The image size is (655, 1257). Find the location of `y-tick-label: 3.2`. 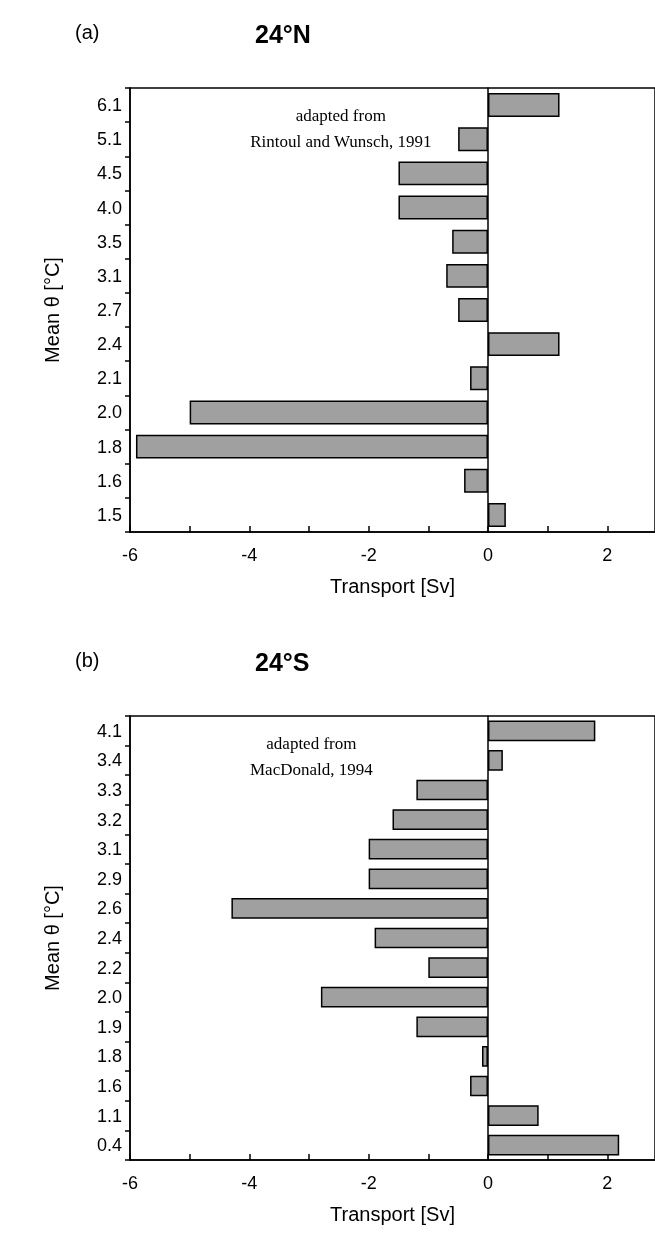

y-tick-label: 3.2 is located at coordinates (109, 819).